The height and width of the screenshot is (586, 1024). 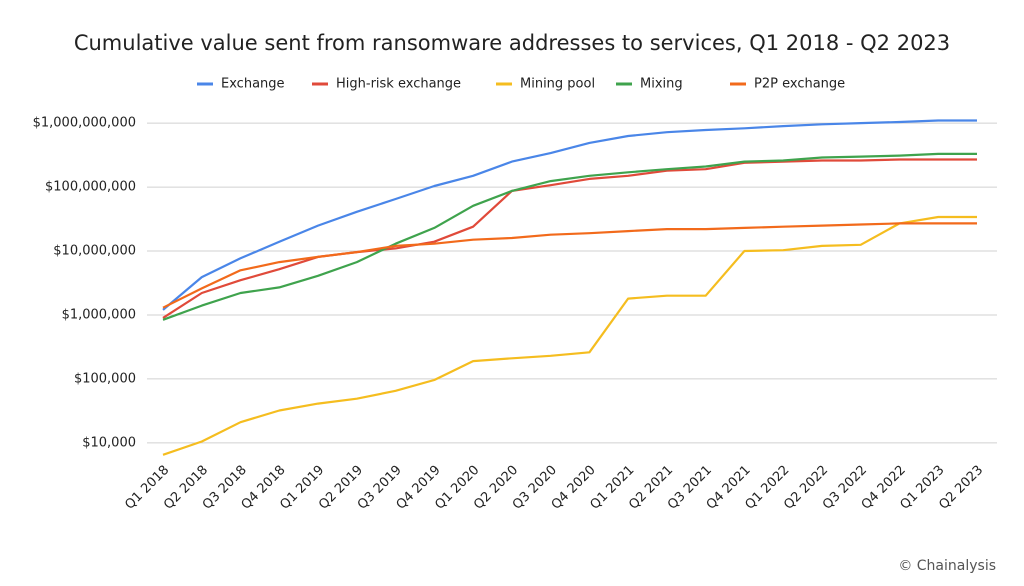 I want to click on legend-label: P2P exchange, so click(x=799, y=84).